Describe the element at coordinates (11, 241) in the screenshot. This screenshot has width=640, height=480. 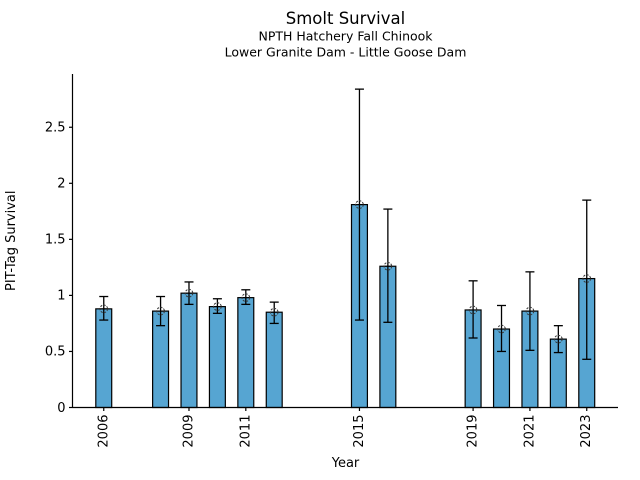
I see `y-axis-label: PIT-Tag Survival` at that location.